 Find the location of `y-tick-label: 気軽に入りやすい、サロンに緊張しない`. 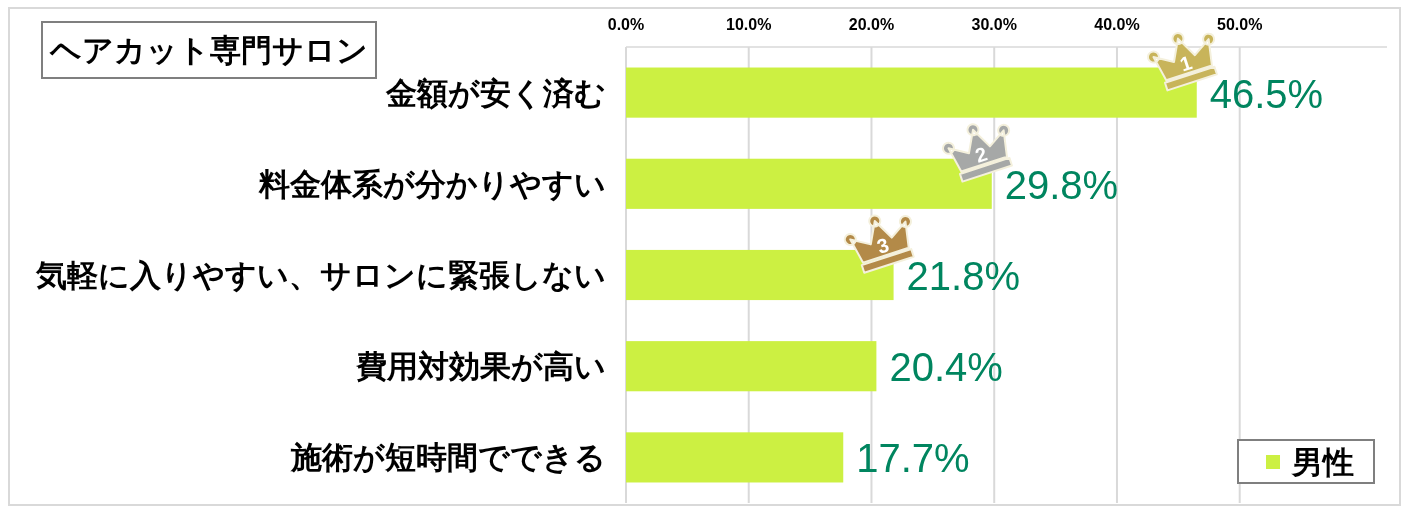

y-tick-label: 気軽に入りやすい、サロンに緊張しない is located at coordinates (320, 275).